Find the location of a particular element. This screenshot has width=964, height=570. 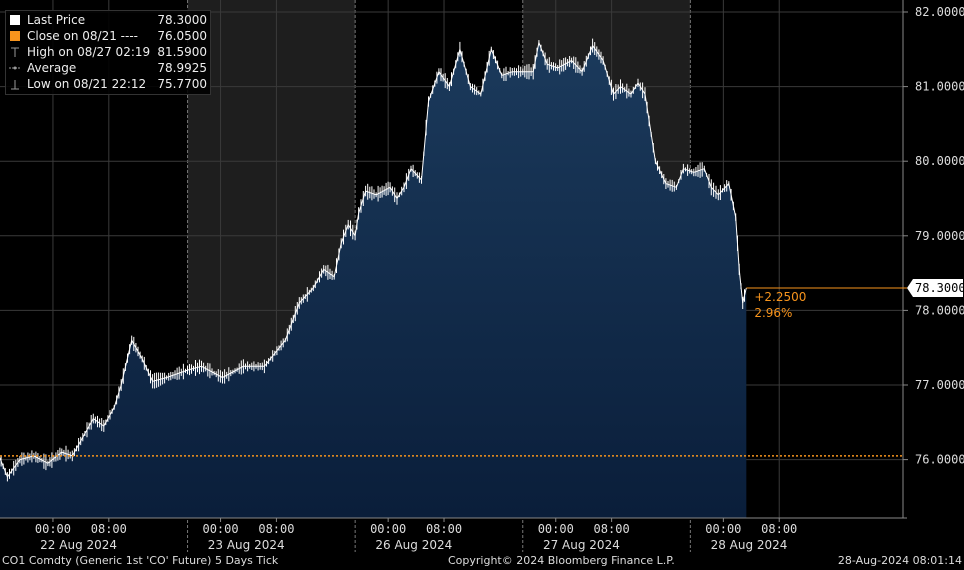

day-label: 27 Aug 2024 is located at coordinates (581, 545).